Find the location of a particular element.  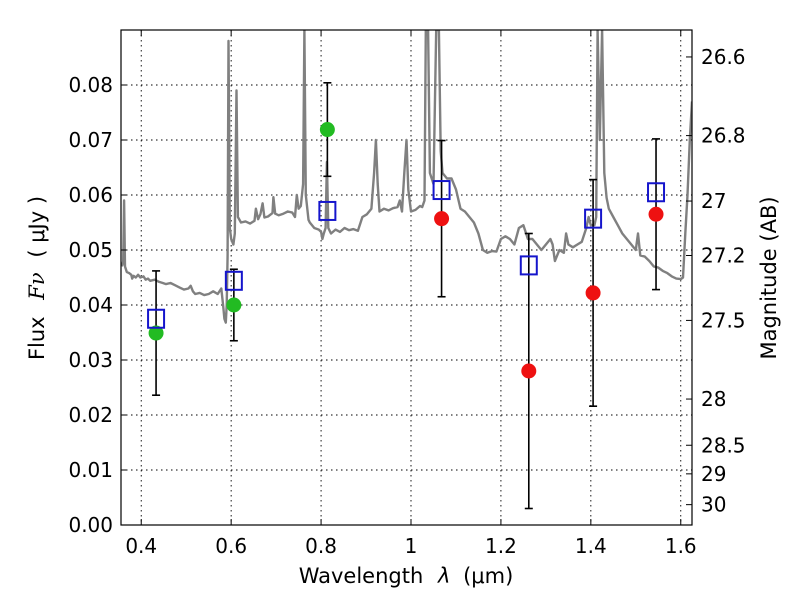

y-tick-label: 0.00 is located at coordinates (90, 525).